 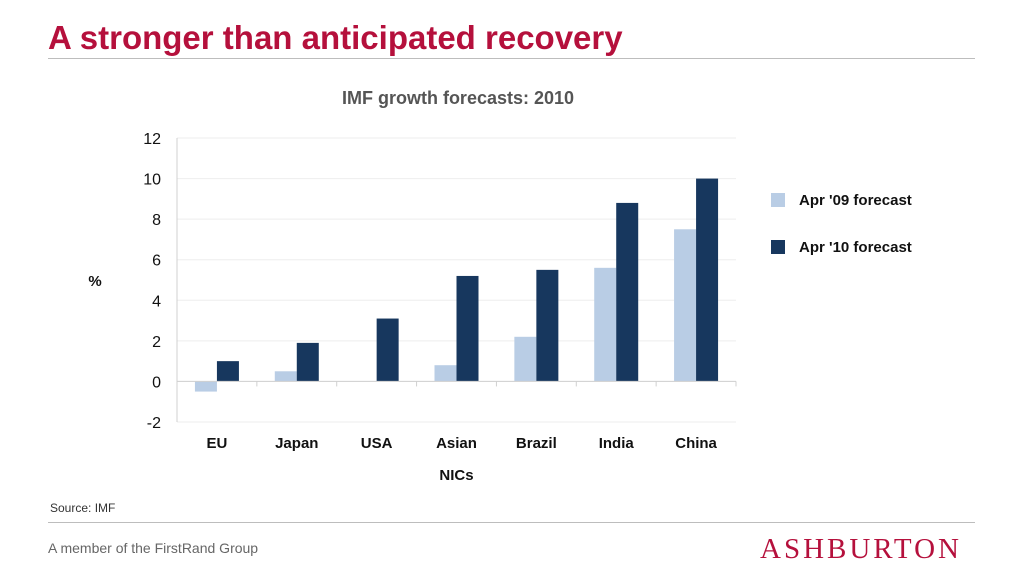 What do you see at coordinates (94, 281) in the screenshot?
I see `y-axis-label: %` at bounding box center [94, 281].